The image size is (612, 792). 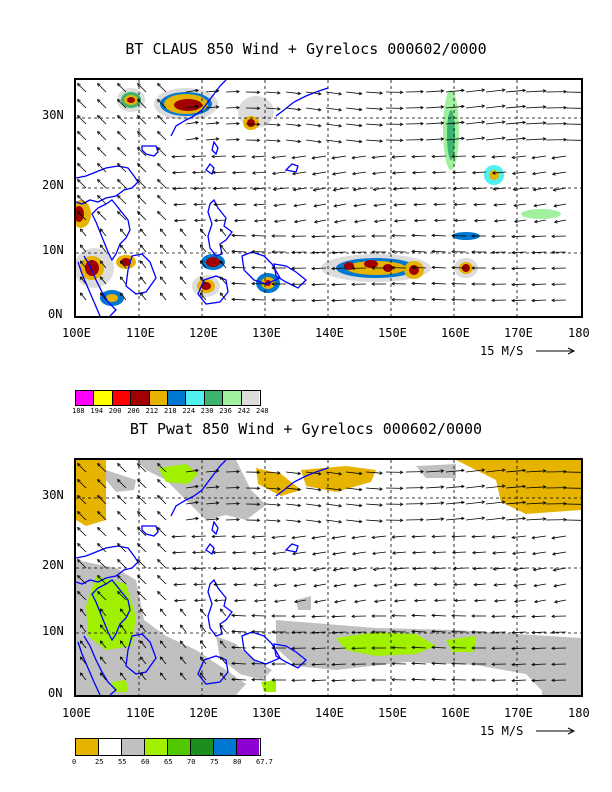 I want to click on lat-label-0n: 0N, so click(x=55, y=693).